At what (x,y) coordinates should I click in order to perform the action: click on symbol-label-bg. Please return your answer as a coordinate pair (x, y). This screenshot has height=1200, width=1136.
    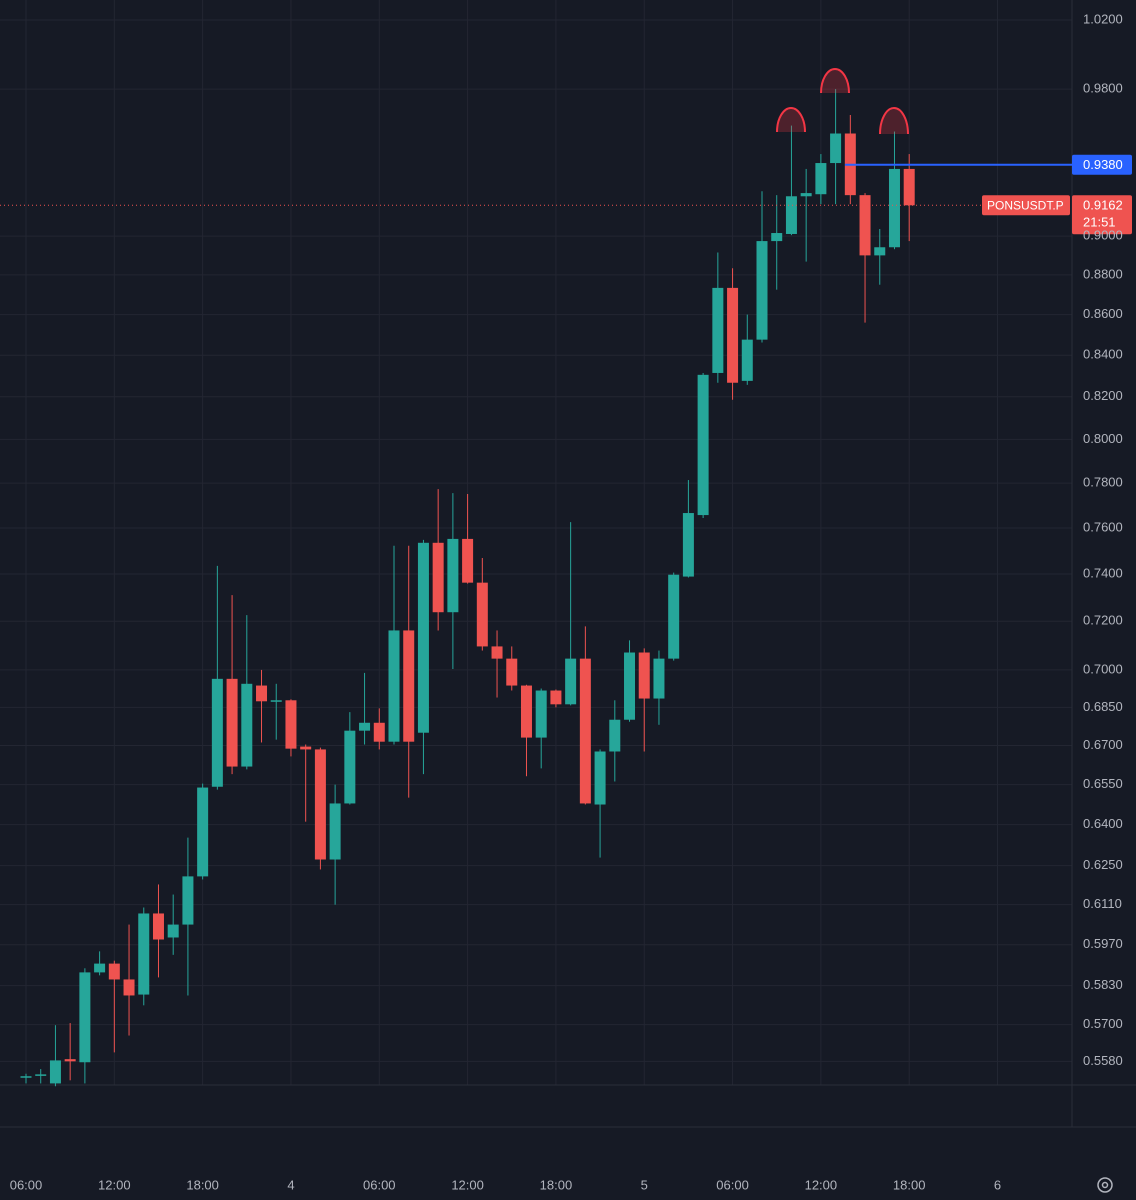
    Looking at the image, I should click on (1026, 205).